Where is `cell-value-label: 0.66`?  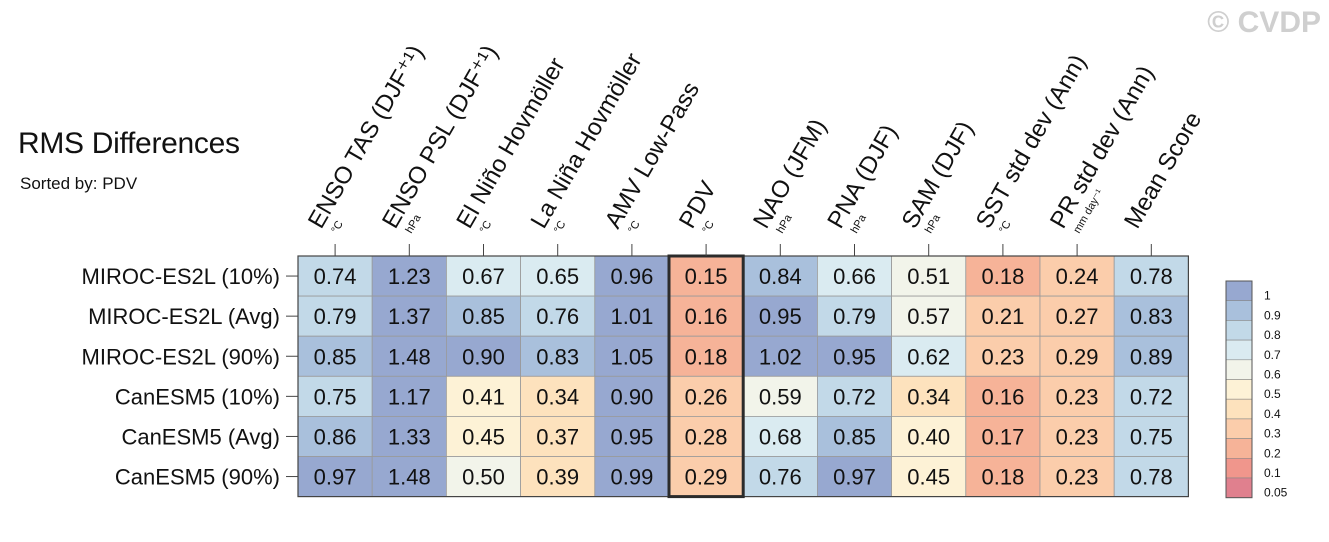 cell-value-label: 0.66 is located at coordinates (854, 276).